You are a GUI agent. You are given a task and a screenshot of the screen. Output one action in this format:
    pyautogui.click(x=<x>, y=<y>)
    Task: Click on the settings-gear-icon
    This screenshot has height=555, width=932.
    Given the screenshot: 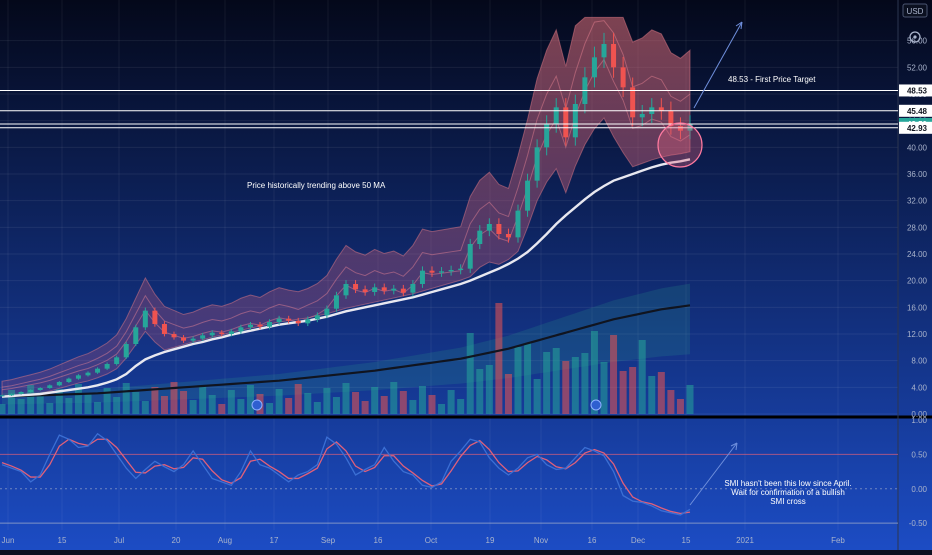 What is the action you would take?
    pyautogui.click(x=915, y=37)
    